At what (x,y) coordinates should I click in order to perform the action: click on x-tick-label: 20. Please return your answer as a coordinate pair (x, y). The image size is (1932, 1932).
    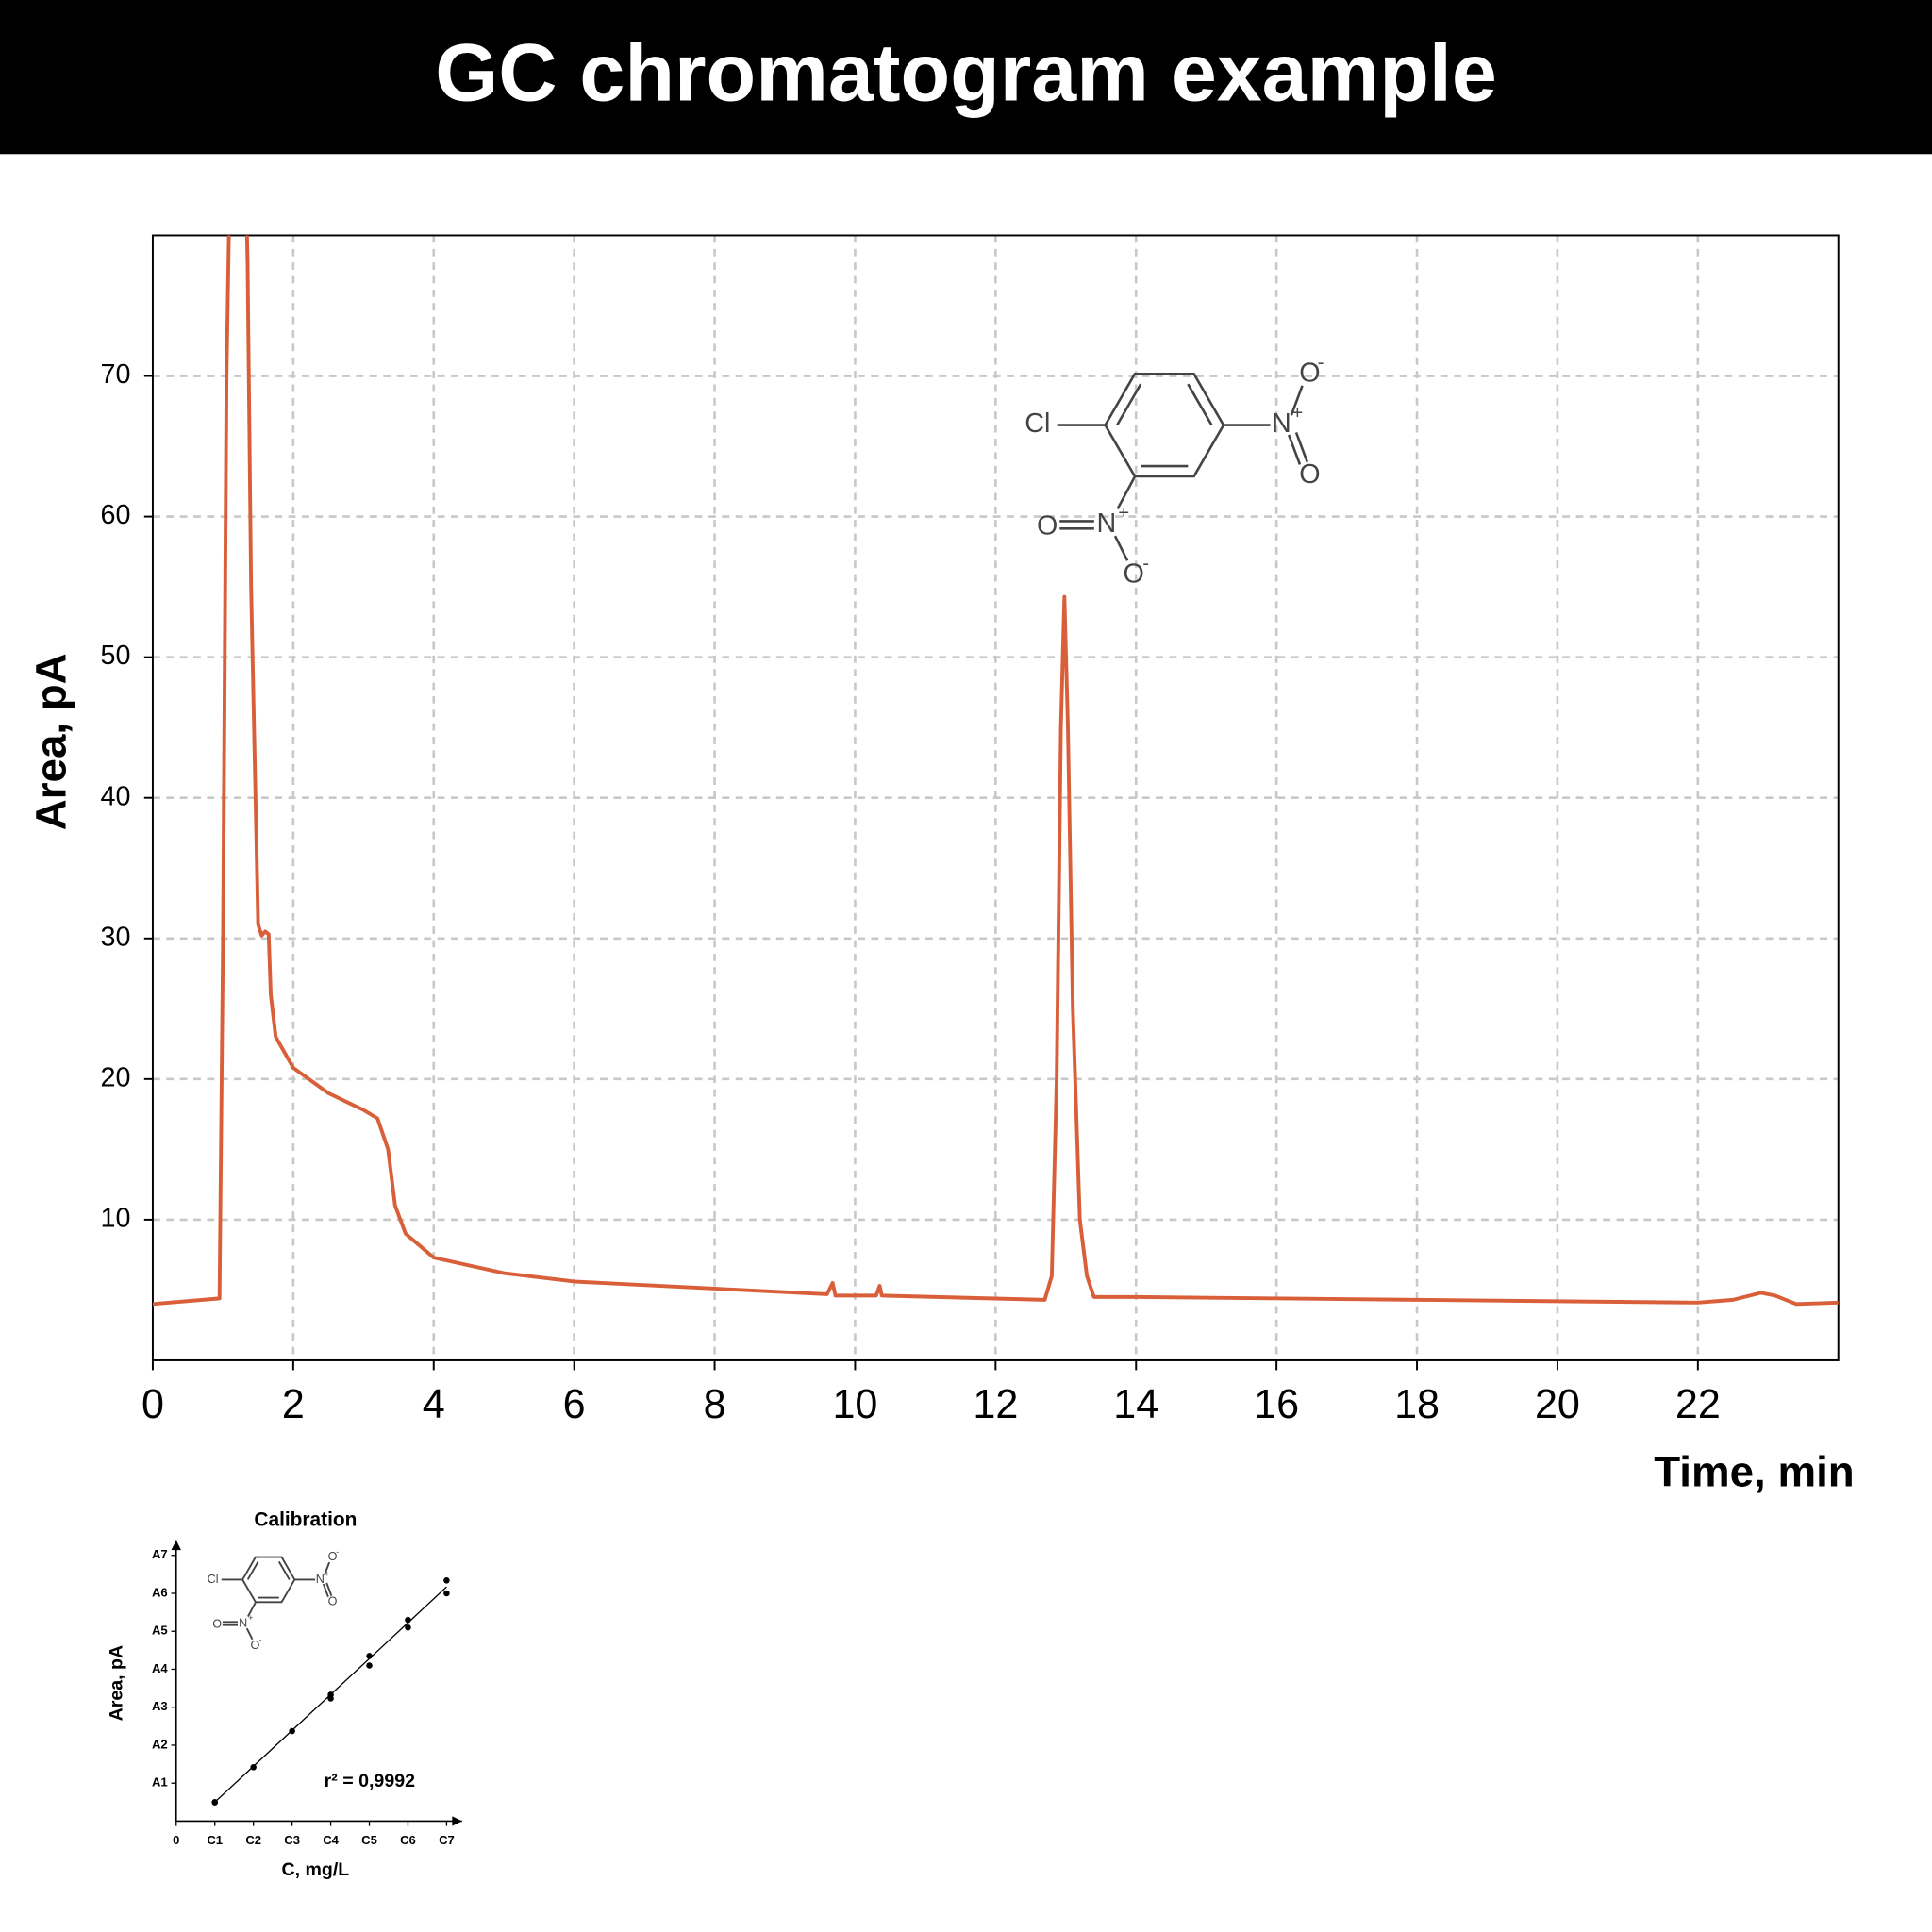
    Looking at the image, I should click on (1557, 1405).